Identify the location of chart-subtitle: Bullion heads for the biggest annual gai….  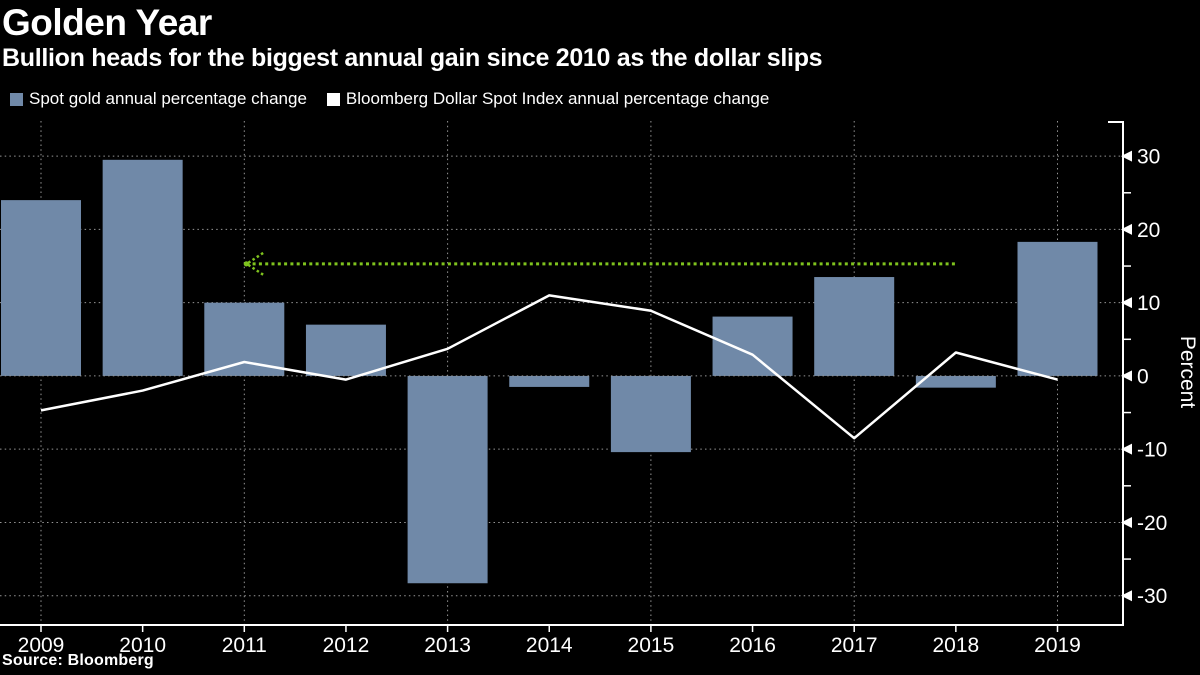
(412, 58).